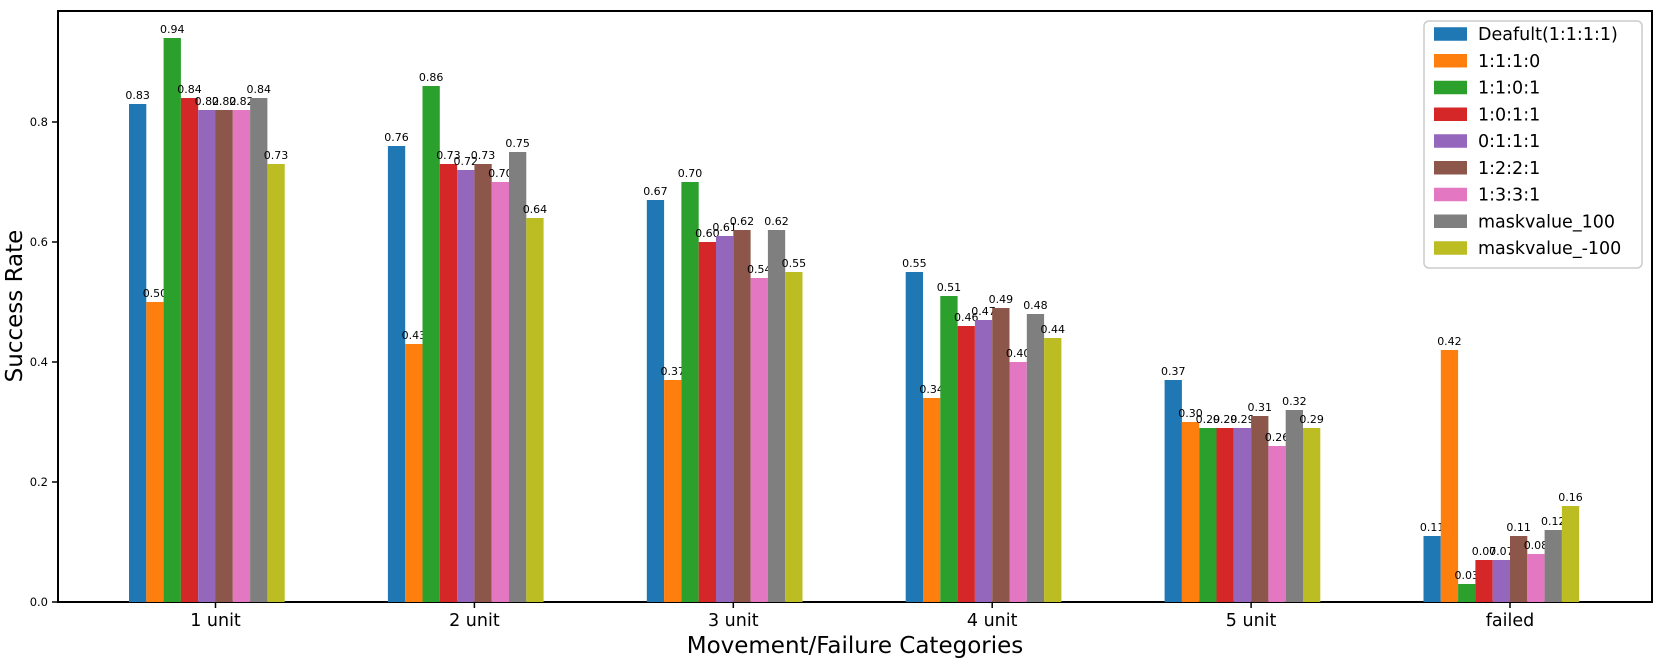 Image resolution: width=1661 pixels, height=664 pixels. Describe the element at coordinates (1536, 578) in the screenshot. I see `bar-1:3:3:1-failed` at that location.